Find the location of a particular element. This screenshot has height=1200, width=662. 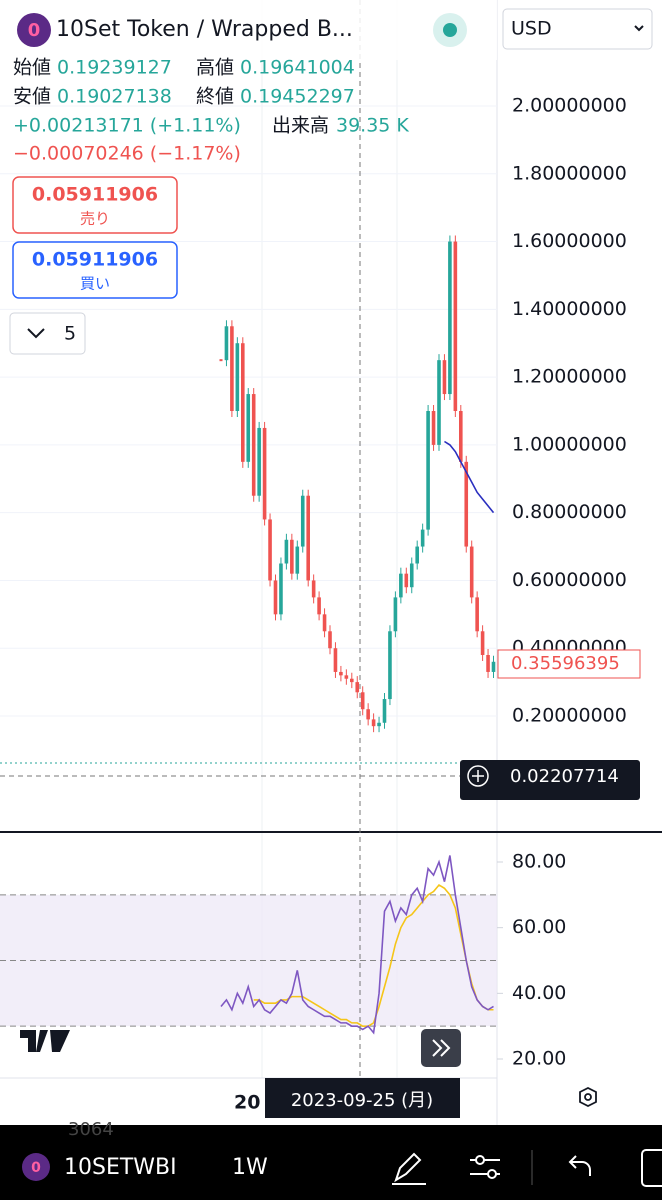

rsi-tick-label: 40.00 is located at coordinates (539, 993).